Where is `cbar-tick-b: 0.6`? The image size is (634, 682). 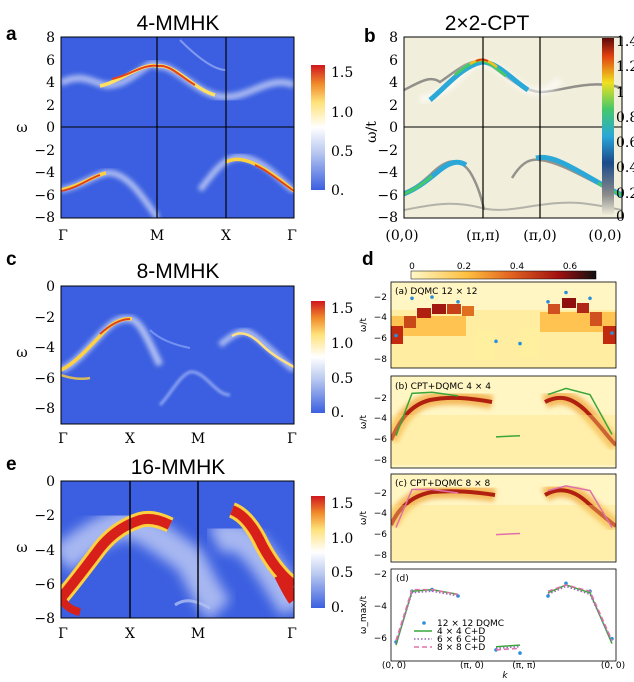 cbar-tick-b: 0.6 is located at coordinates (625, 143).